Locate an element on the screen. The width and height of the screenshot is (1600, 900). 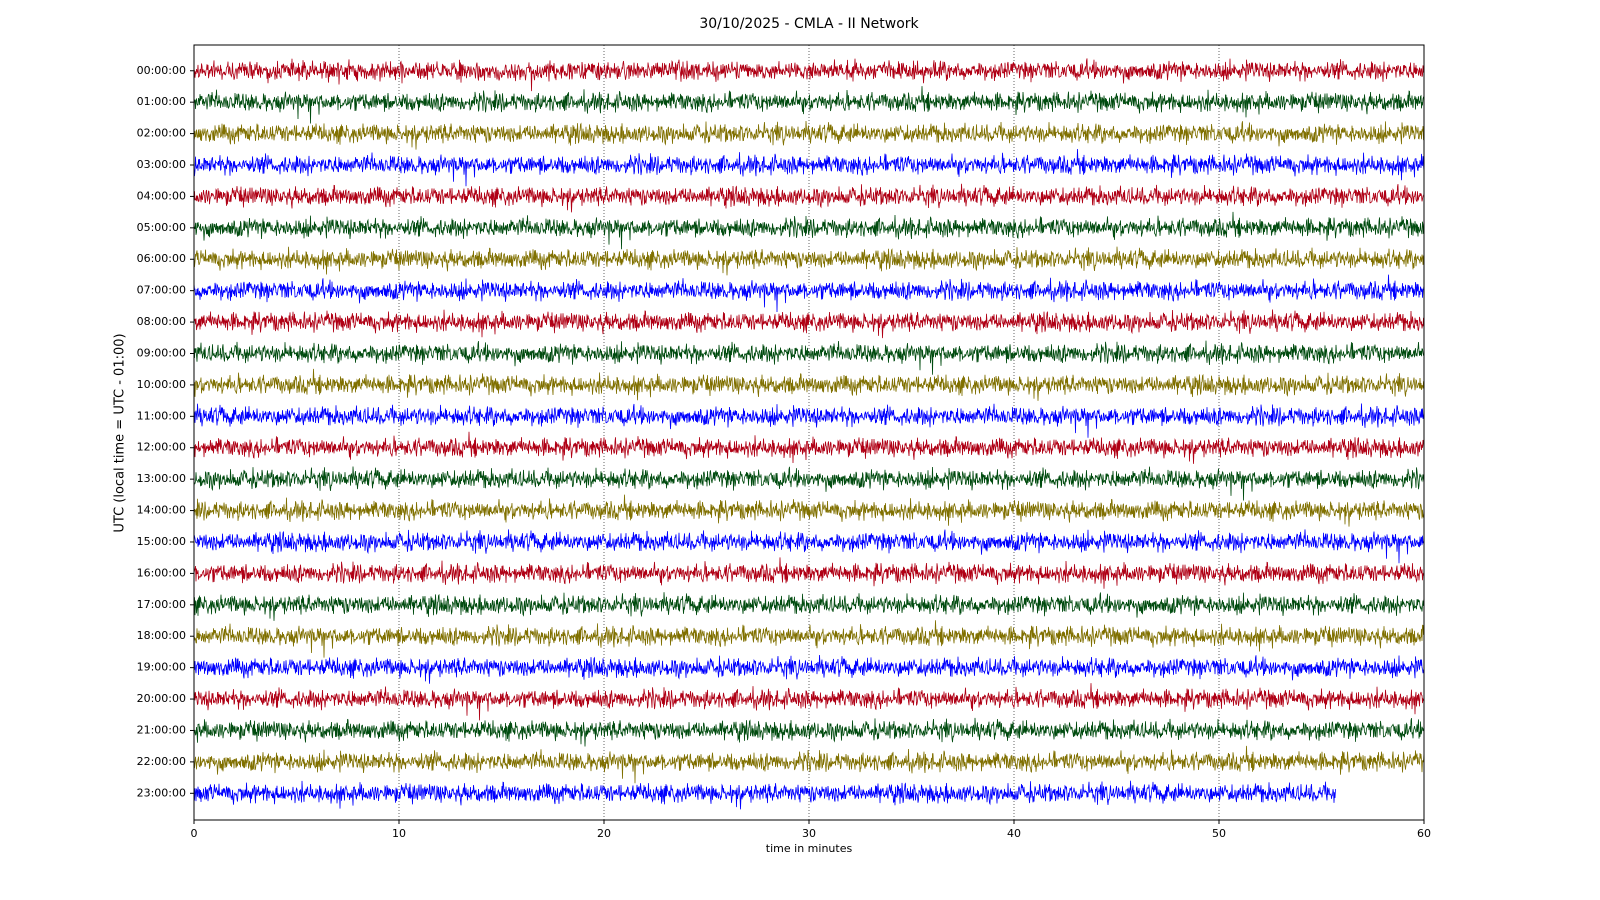
x-tick-label: 40 is located at coordinates (1014, 833).